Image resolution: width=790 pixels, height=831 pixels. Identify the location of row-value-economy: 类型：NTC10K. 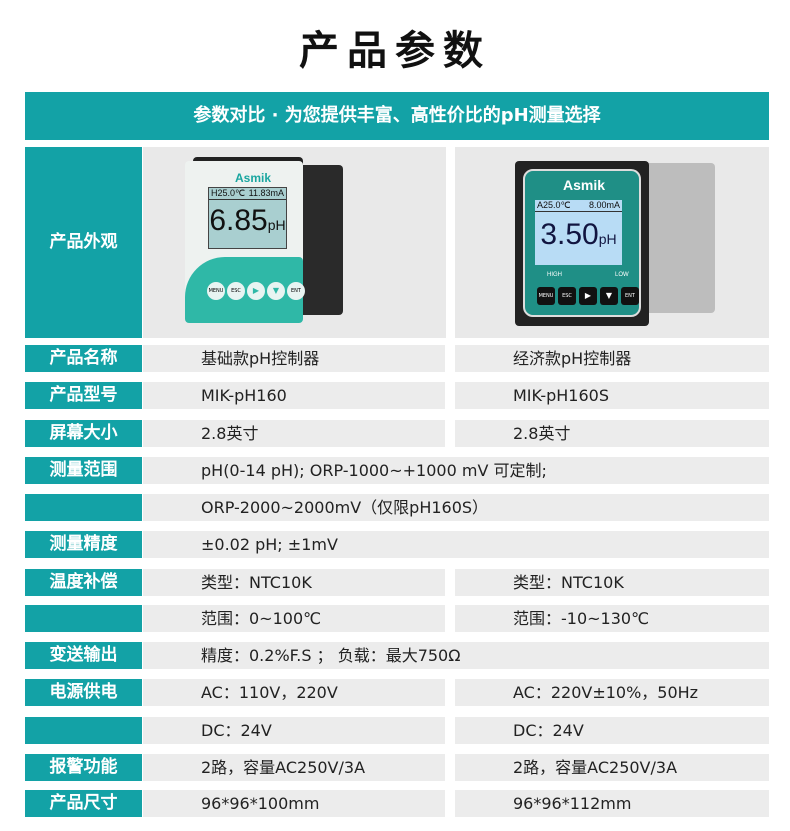
(612, 582).